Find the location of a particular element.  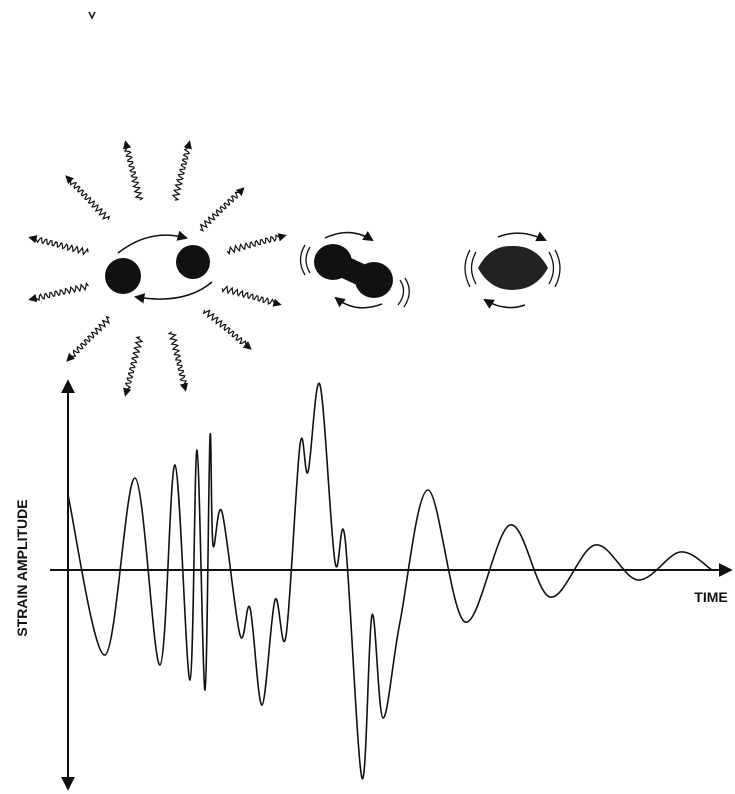

y-axis-label: STRAIN AMPLITUDE is located at coordinates (22, 567).